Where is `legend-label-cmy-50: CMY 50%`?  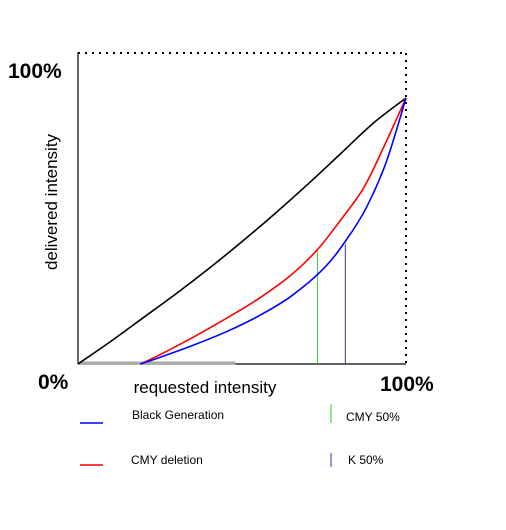
legend-label-cmy-50: CMY 50% is located at coordinates (373, 417).